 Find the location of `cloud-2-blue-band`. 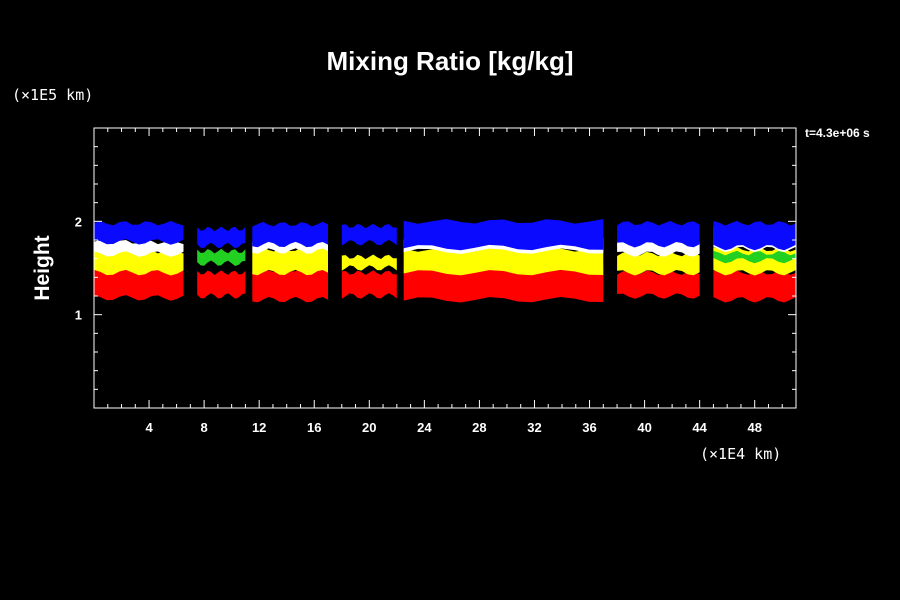

cloud-2-blue-band is located at coordinates (221, 237).